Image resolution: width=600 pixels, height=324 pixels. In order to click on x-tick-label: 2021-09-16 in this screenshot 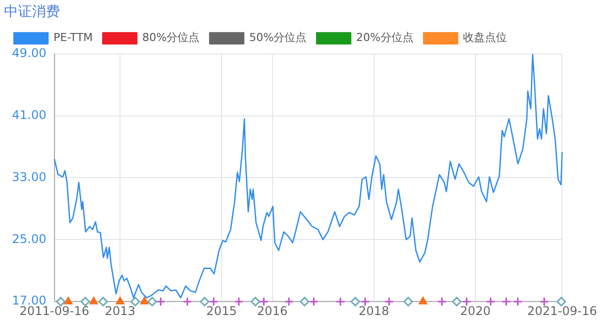, I will do `click(562, 311)`.